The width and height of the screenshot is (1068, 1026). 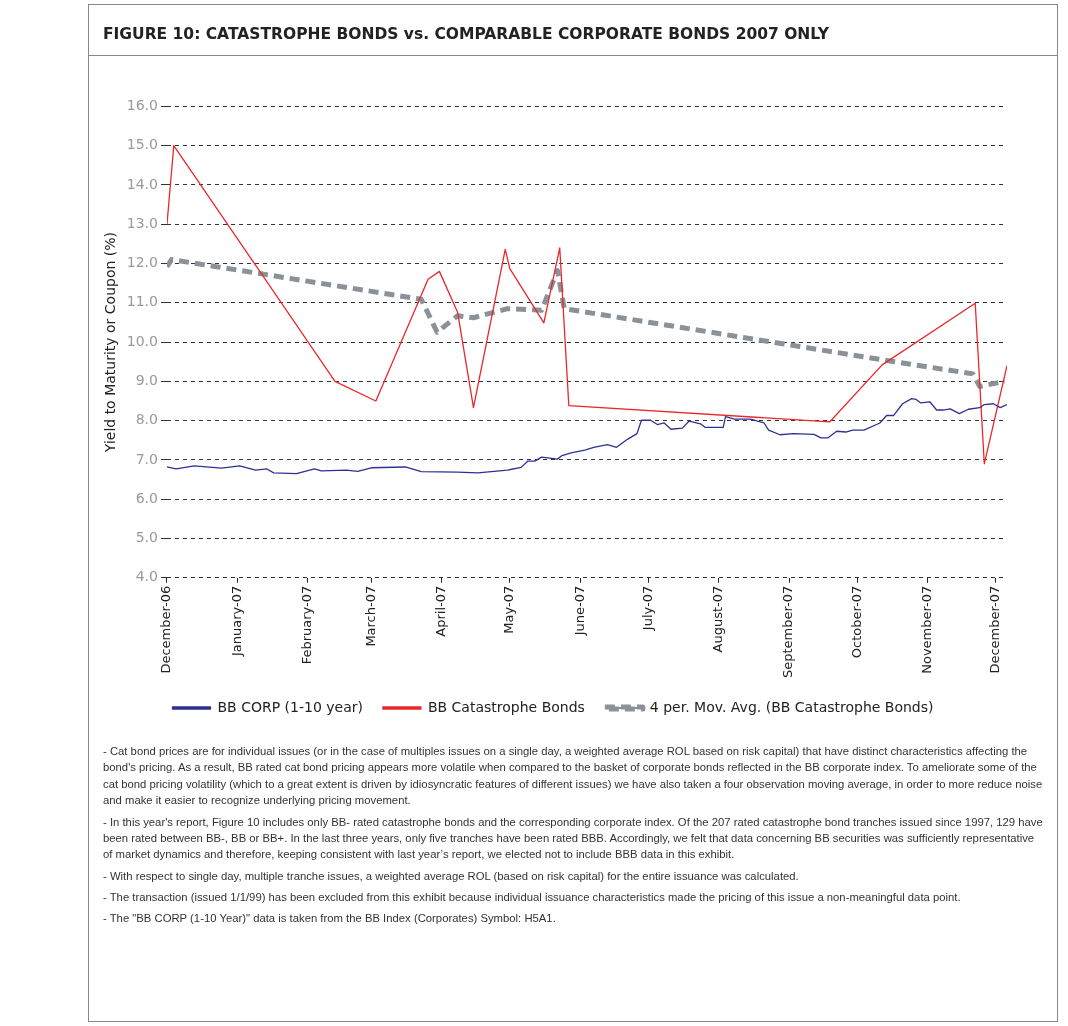 What do you see at coordinates (146, 497) in the screenshot?
I see `y-tick-label: 6.0` at bounding box center [146, 497].